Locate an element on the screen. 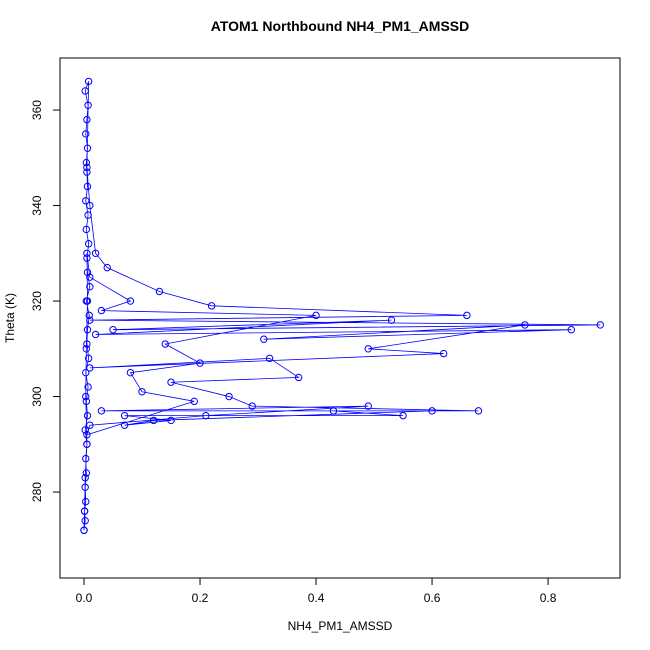 The width and height of the screenshot is (650, 650). y-tick-label: 320 is located at coordinates (37, 301).